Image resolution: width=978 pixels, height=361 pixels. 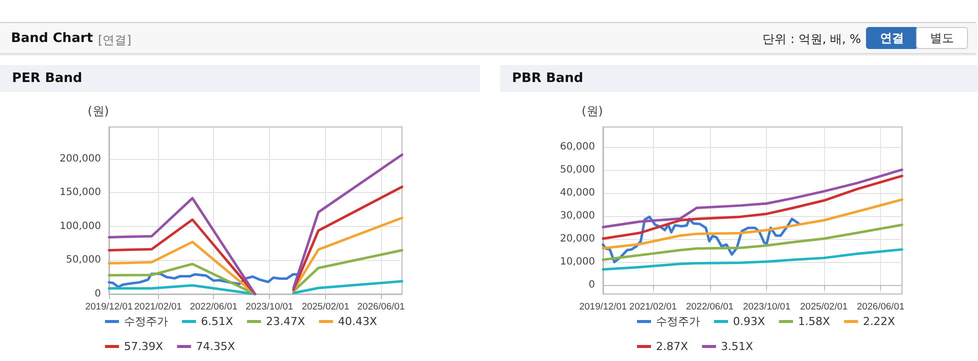 What do you see at coordinates (577, 216) in the screenshot?
I see `y-tick-label: 30,000` at bounding box center [577, 216].